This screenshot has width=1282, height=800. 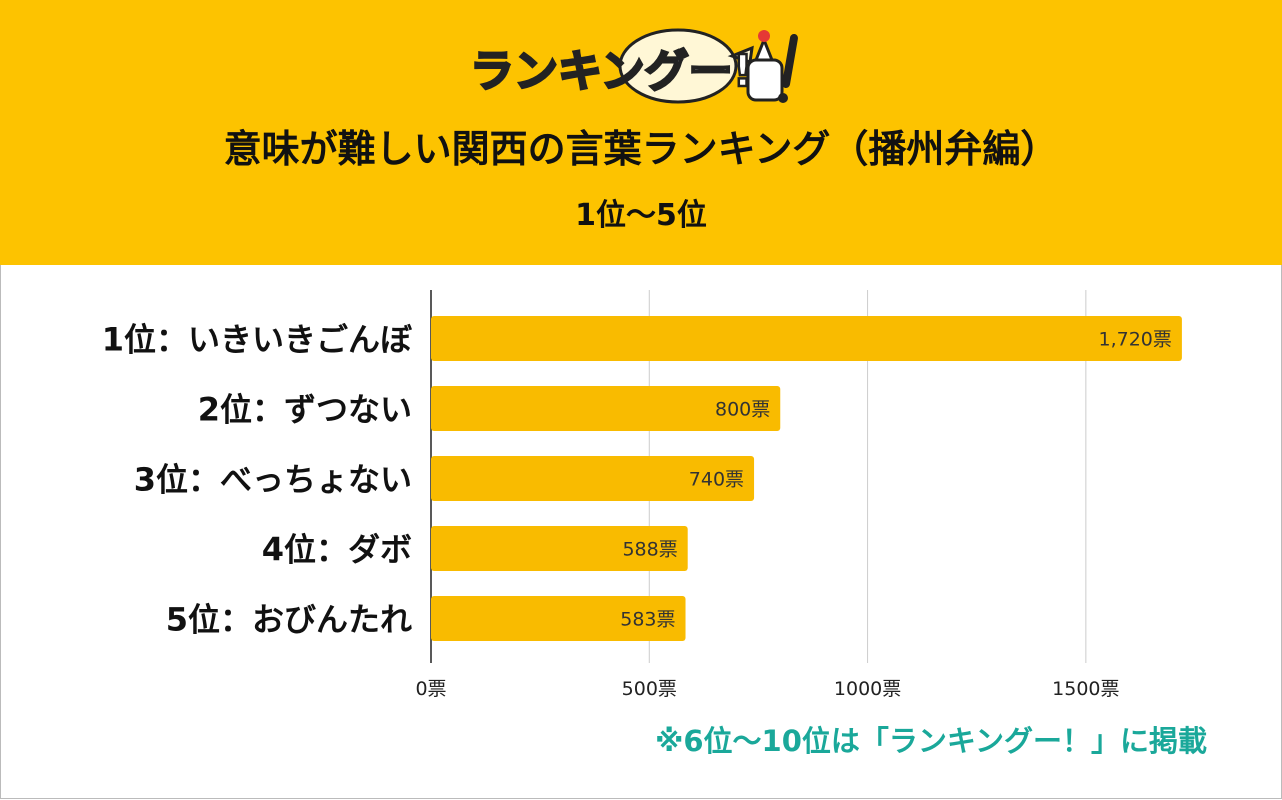 I want to click on svg-text: ランキングー!, so click(x=611, y=71).